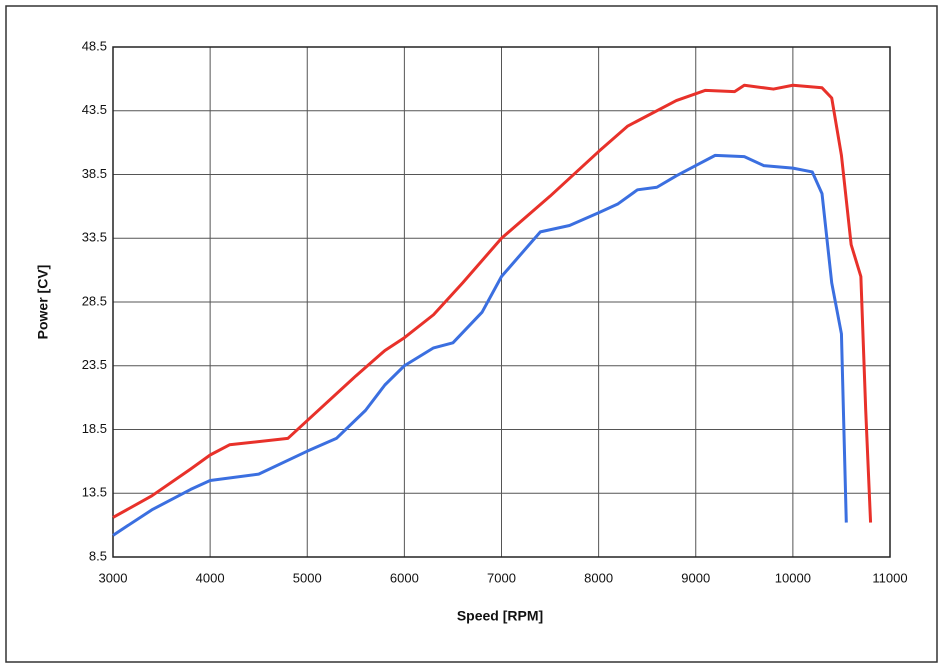 The height and width of the screenshot is (670, 944). What do you see at coordinates (307, 577) in the screenshot?
I see `x-tick-label: 5000` at bounding box center [307, 577].